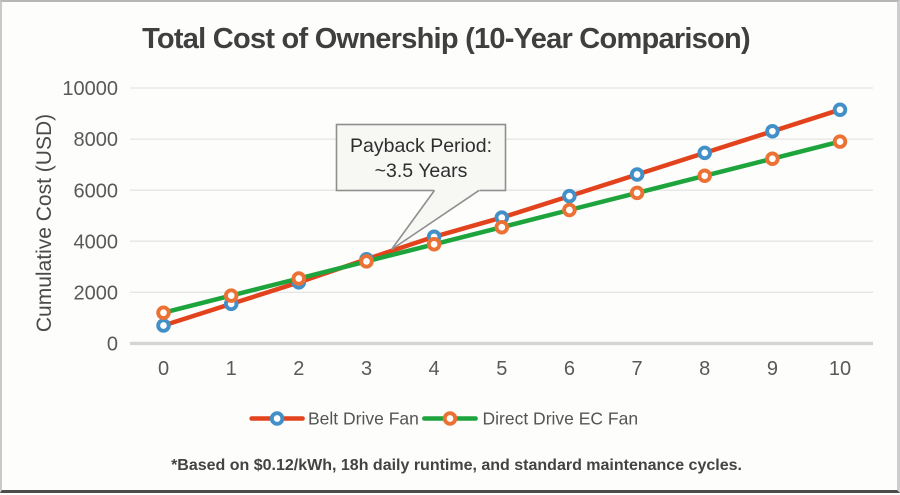 This screenshot has width=900, height=495. Describe the element at coordinates (561, 419) in the screenshot. I see `svg-text: Direct Drive EC Fan` at that location.